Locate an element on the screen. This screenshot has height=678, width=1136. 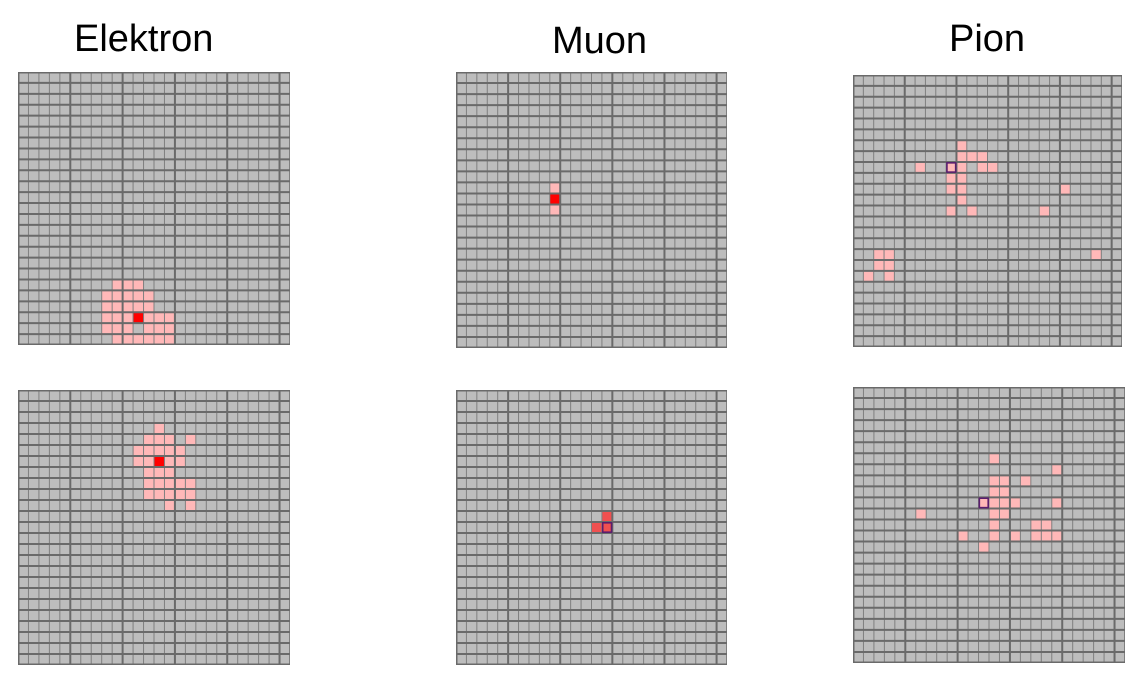
muon-event-2-grid is located at coordinates (591, 527).